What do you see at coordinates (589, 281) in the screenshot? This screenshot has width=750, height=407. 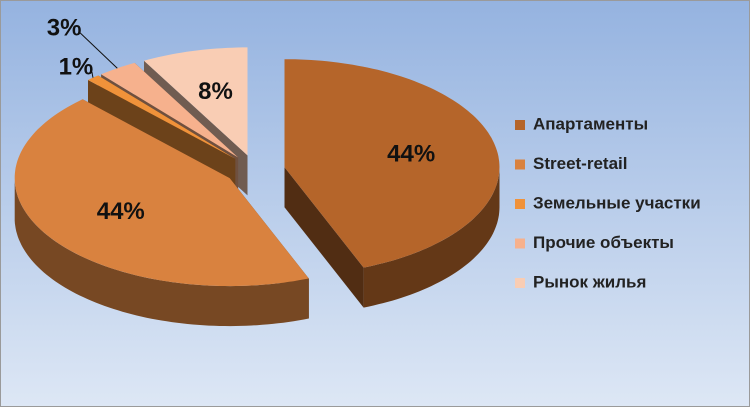 I see `legend-label: Рынок жилья` at bounding box center [589, 281].